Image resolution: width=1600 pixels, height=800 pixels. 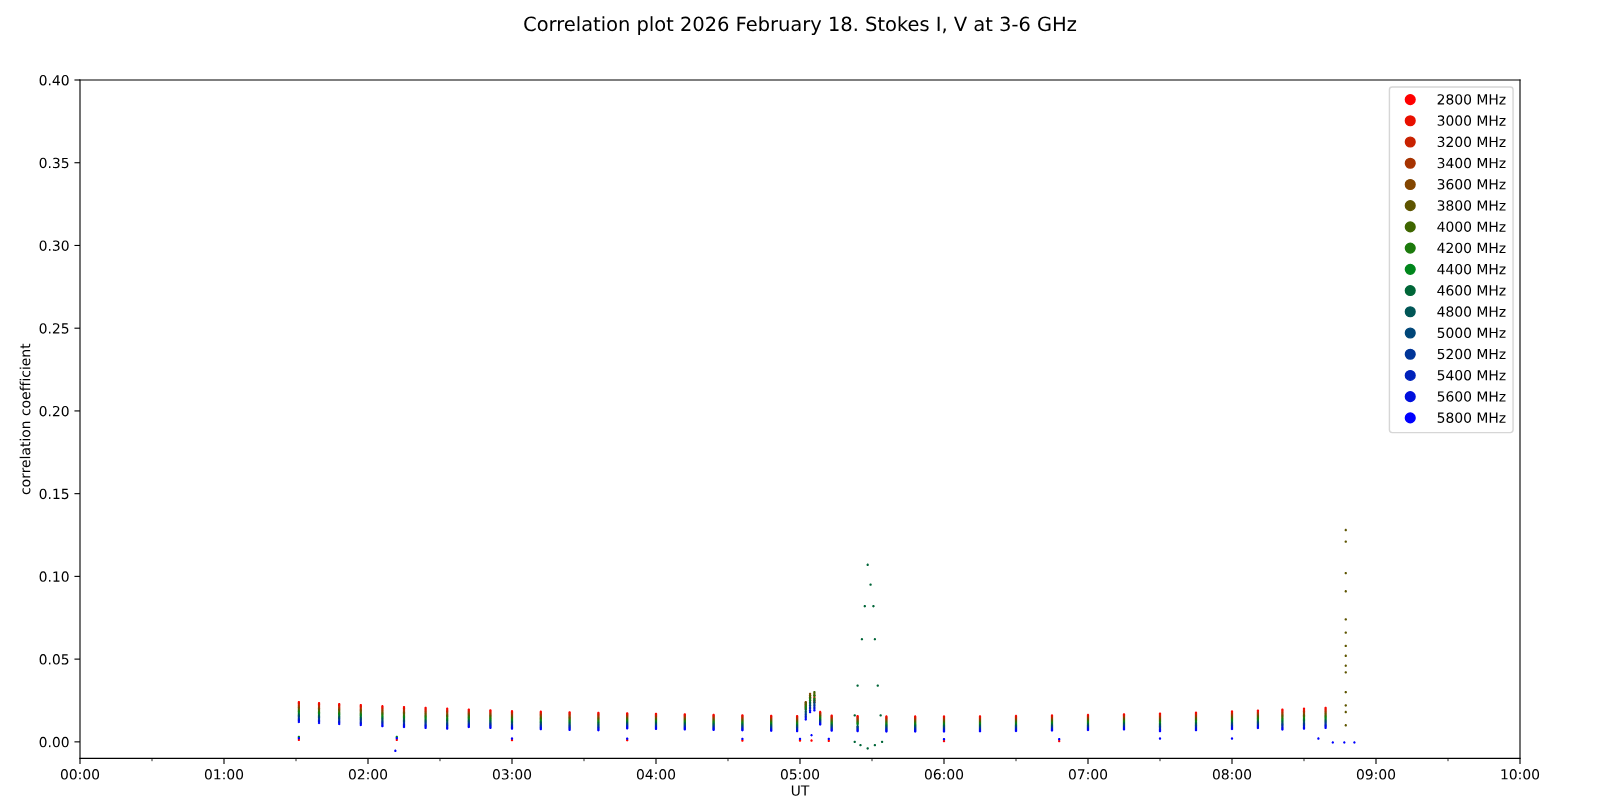 What do you see at coordinates (54, 659) in the screenshot?
I see `y-tick-label: 0.05` at bounding box center [54, 659].